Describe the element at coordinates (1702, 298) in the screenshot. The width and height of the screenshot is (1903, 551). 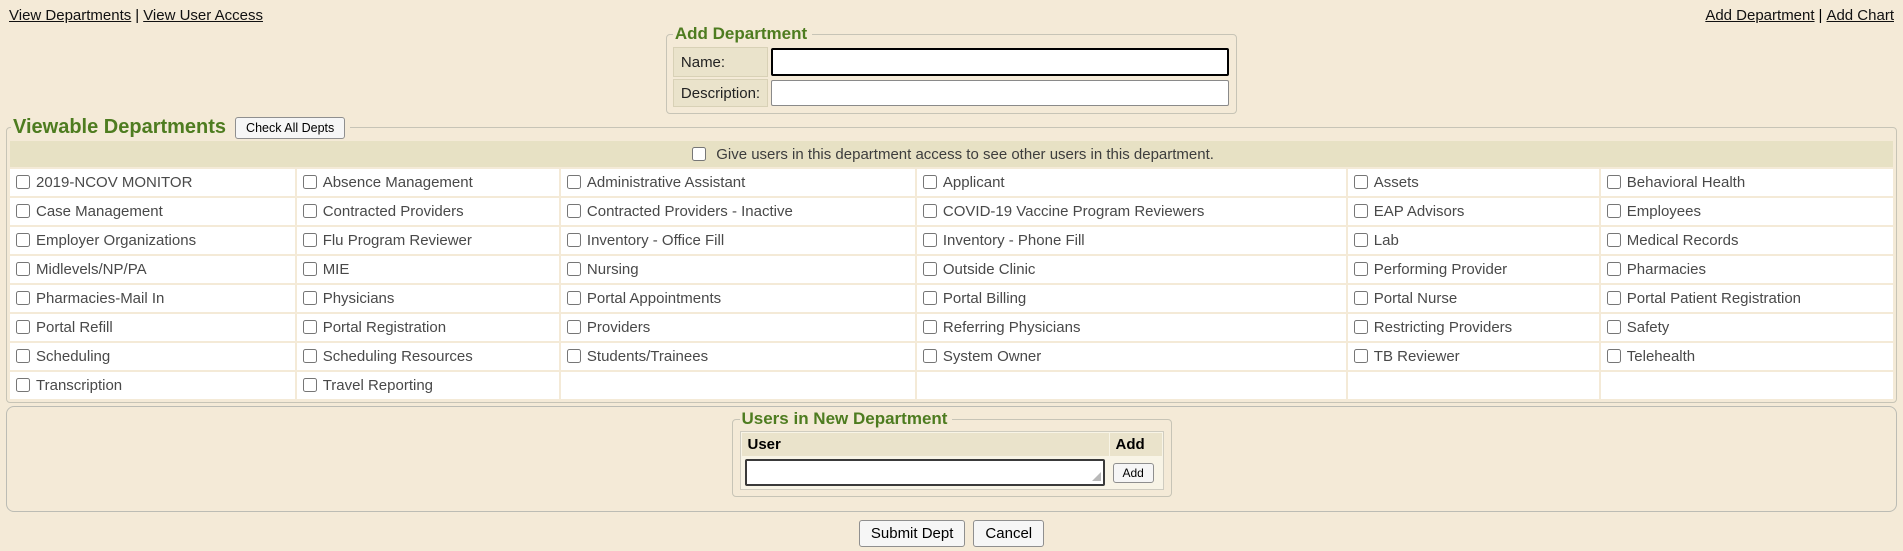
I see `department-option: Portal Patient Registration` at that location.